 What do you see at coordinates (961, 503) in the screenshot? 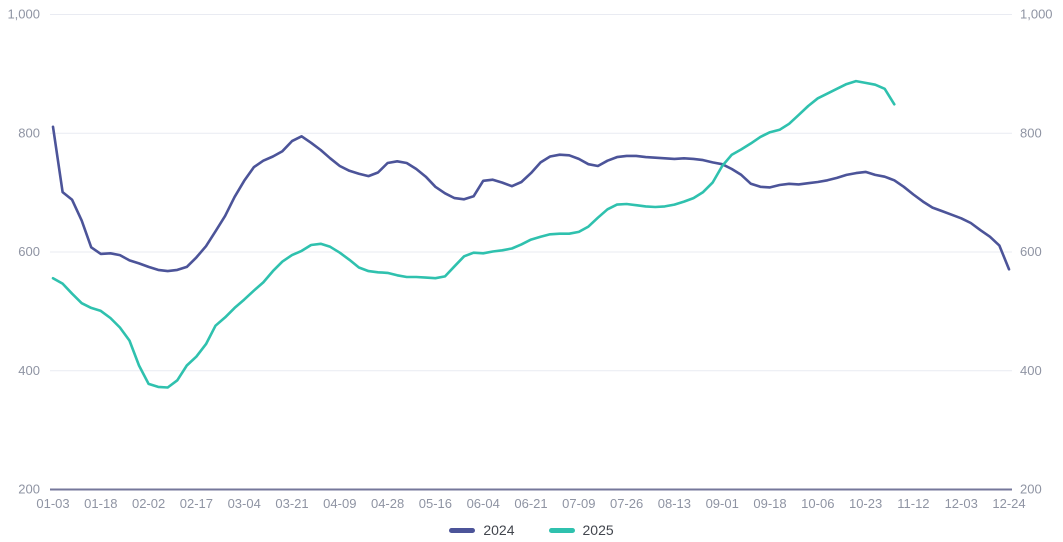
I see `x-tick-label-12-03: 12-03` at bounding box center [961, 503].